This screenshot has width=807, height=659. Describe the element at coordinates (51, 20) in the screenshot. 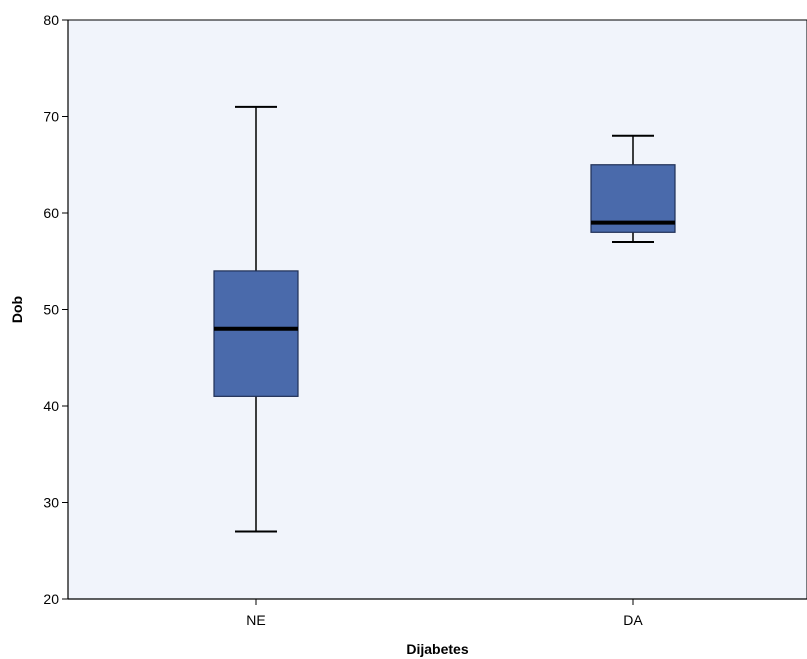

I see `y-tick-label: 80` at that location.